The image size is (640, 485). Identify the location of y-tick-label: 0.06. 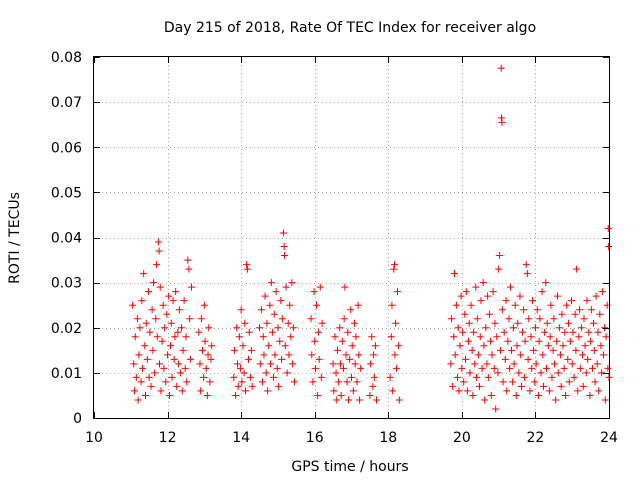
(66, 148).